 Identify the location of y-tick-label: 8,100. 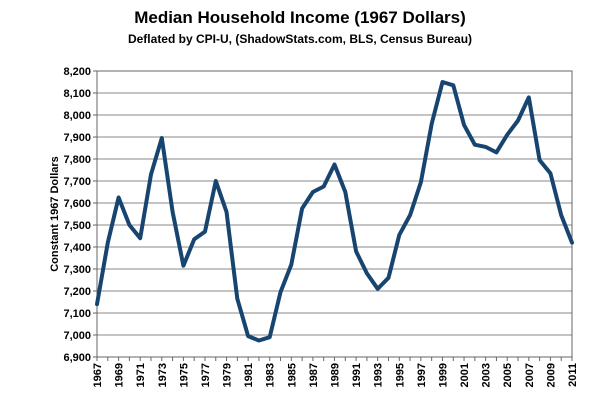
(77, 94).